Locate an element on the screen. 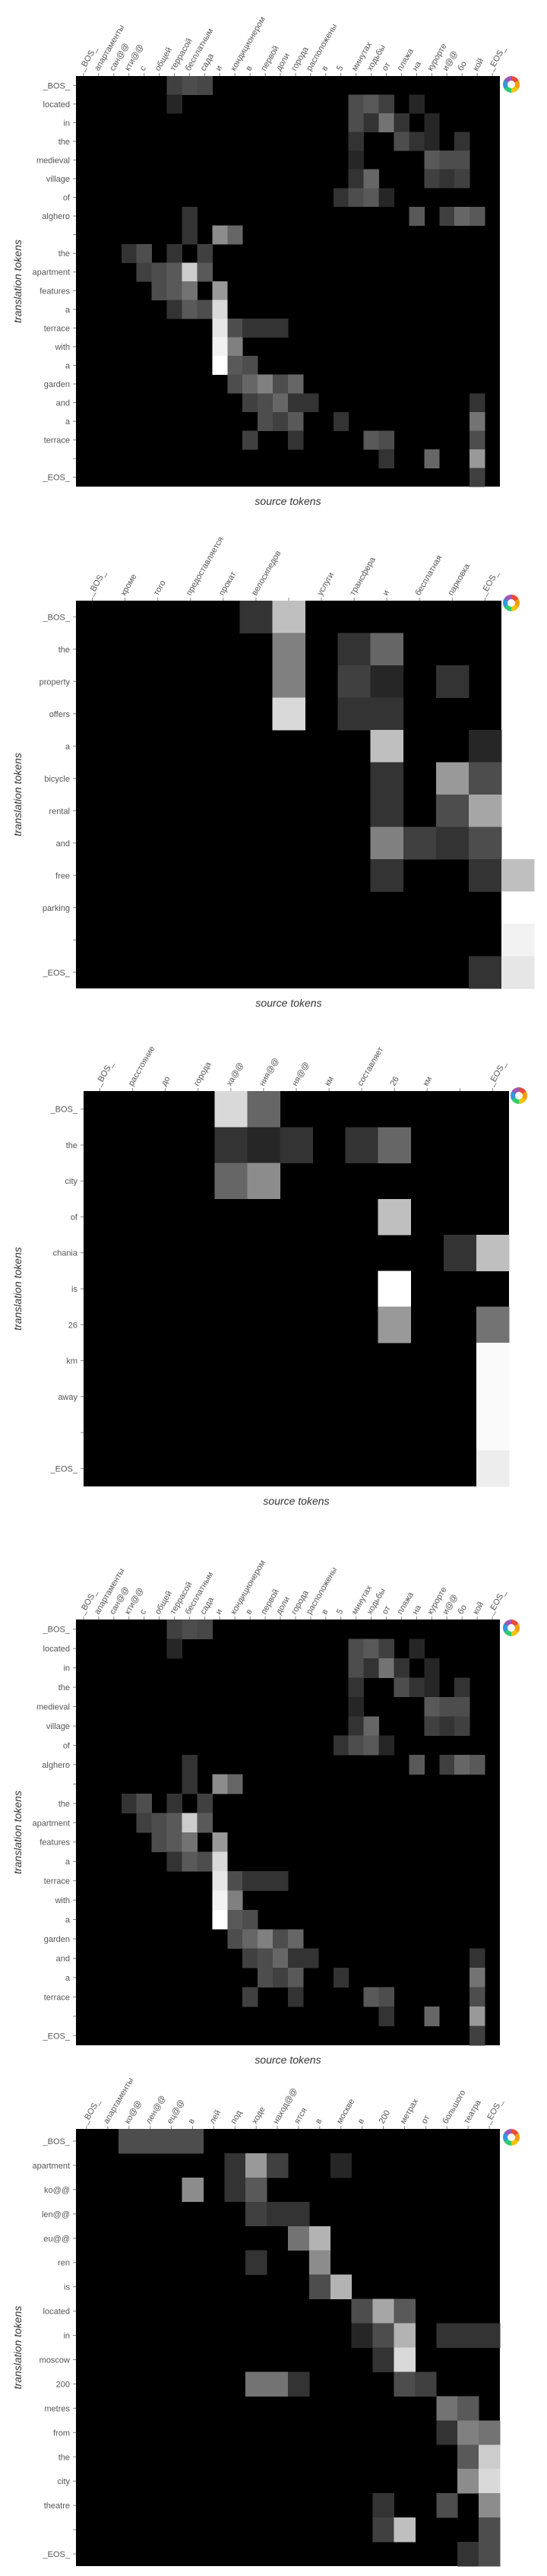  y-tick-label: in is located at coordinates (66, 2337).